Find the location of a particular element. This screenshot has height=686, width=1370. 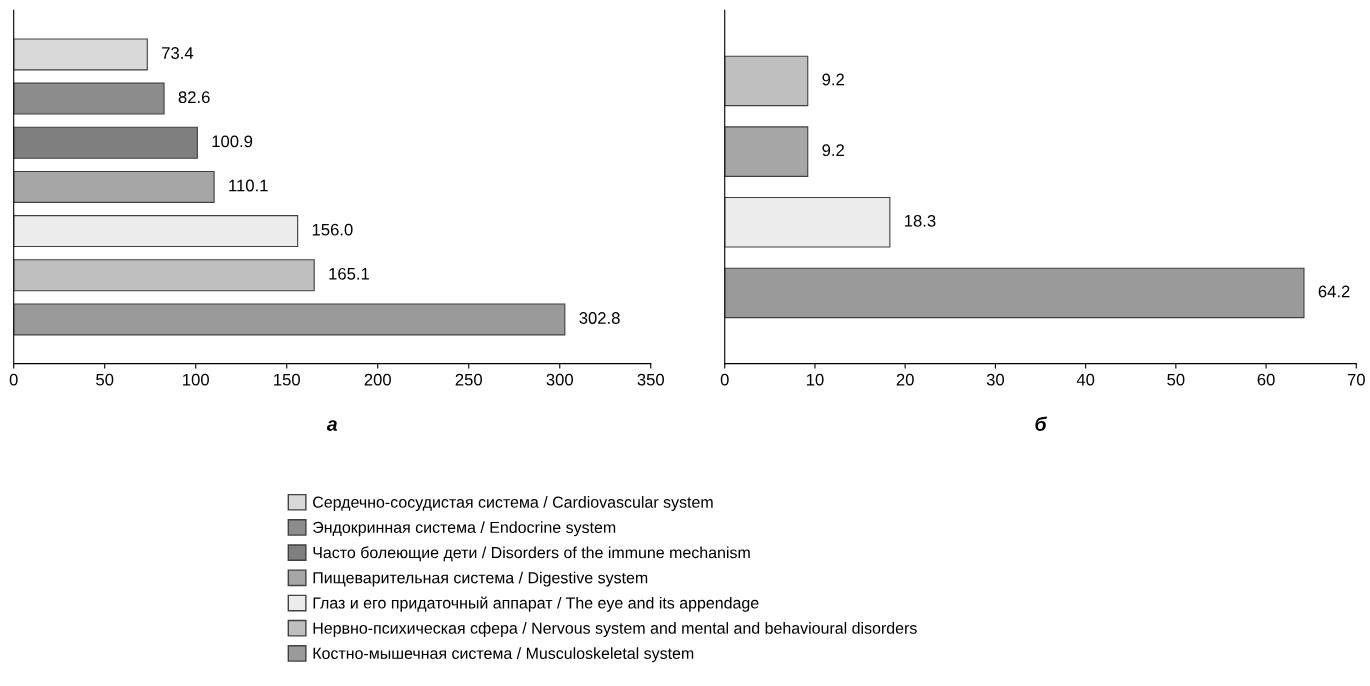

legend-label: Костно-мышечная система / Musculoskeletal system is located at coordinates (503, 655).